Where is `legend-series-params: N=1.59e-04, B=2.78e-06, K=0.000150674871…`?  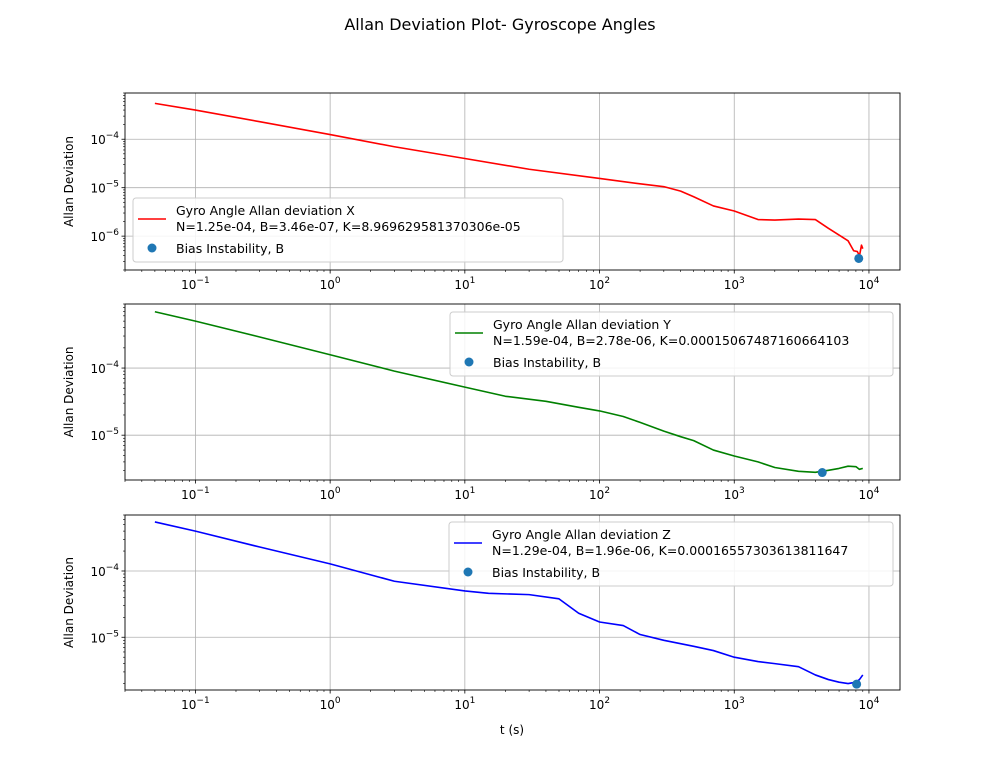
legend-series-params: N=1.59e-04, B=2.78e-06, K=0.000150674871… is located at coordinates (671, 340).